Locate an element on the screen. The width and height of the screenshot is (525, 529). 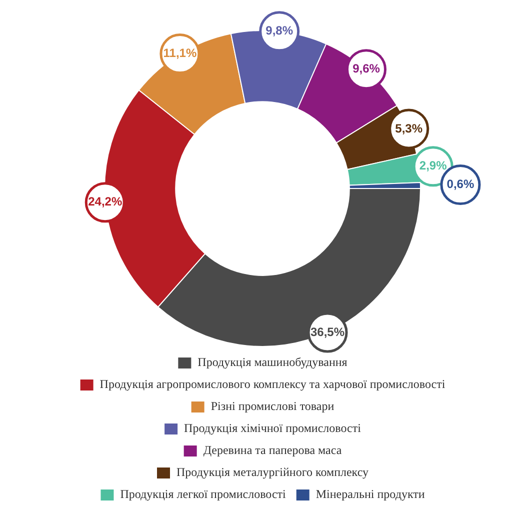
legend-label: Продукція металургійного комплексу is located at coordinates (272, 472).